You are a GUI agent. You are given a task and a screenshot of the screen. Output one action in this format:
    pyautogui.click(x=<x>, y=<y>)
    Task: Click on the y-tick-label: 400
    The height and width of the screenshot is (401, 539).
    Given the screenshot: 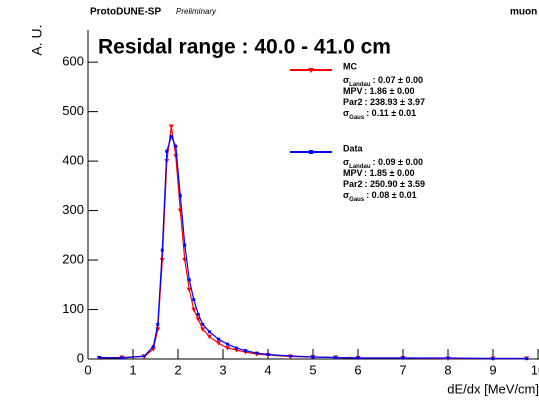 What is the action you would take?
    pyautogui.click(x=73, y=160)
    